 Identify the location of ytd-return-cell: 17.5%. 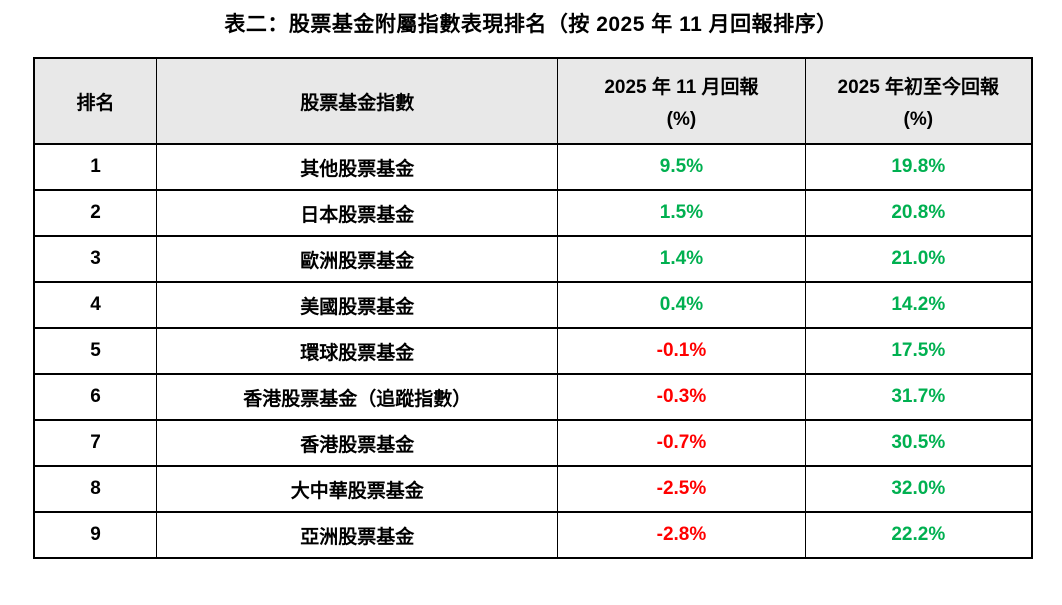
(918, 351).